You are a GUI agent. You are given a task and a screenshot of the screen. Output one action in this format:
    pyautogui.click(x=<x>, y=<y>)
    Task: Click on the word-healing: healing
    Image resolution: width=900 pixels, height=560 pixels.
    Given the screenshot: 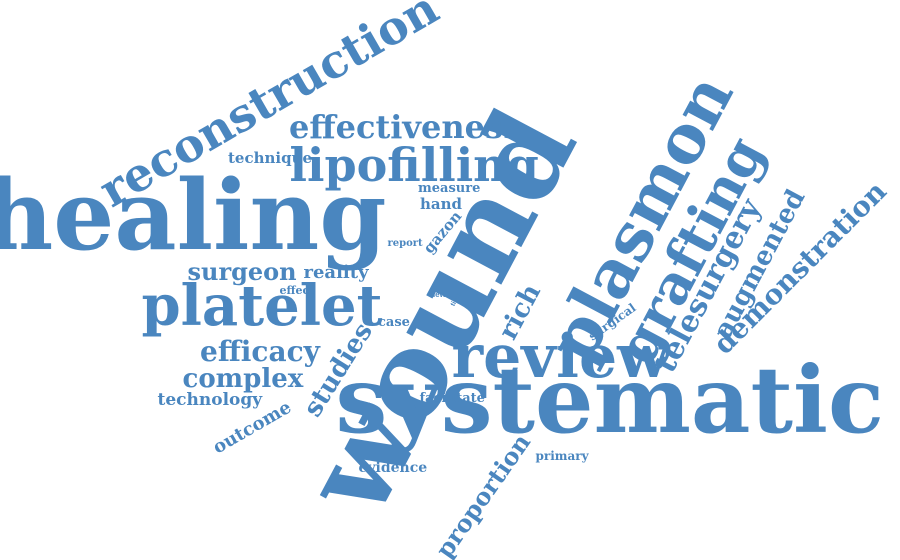 What is the action you would take?
    pyautogui.click(x=193, y=215)
    